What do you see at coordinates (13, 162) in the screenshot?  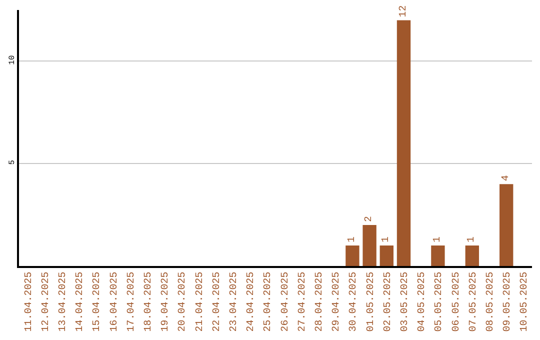 I see `y-tick-label: 5` at bounding box center [13, 162].